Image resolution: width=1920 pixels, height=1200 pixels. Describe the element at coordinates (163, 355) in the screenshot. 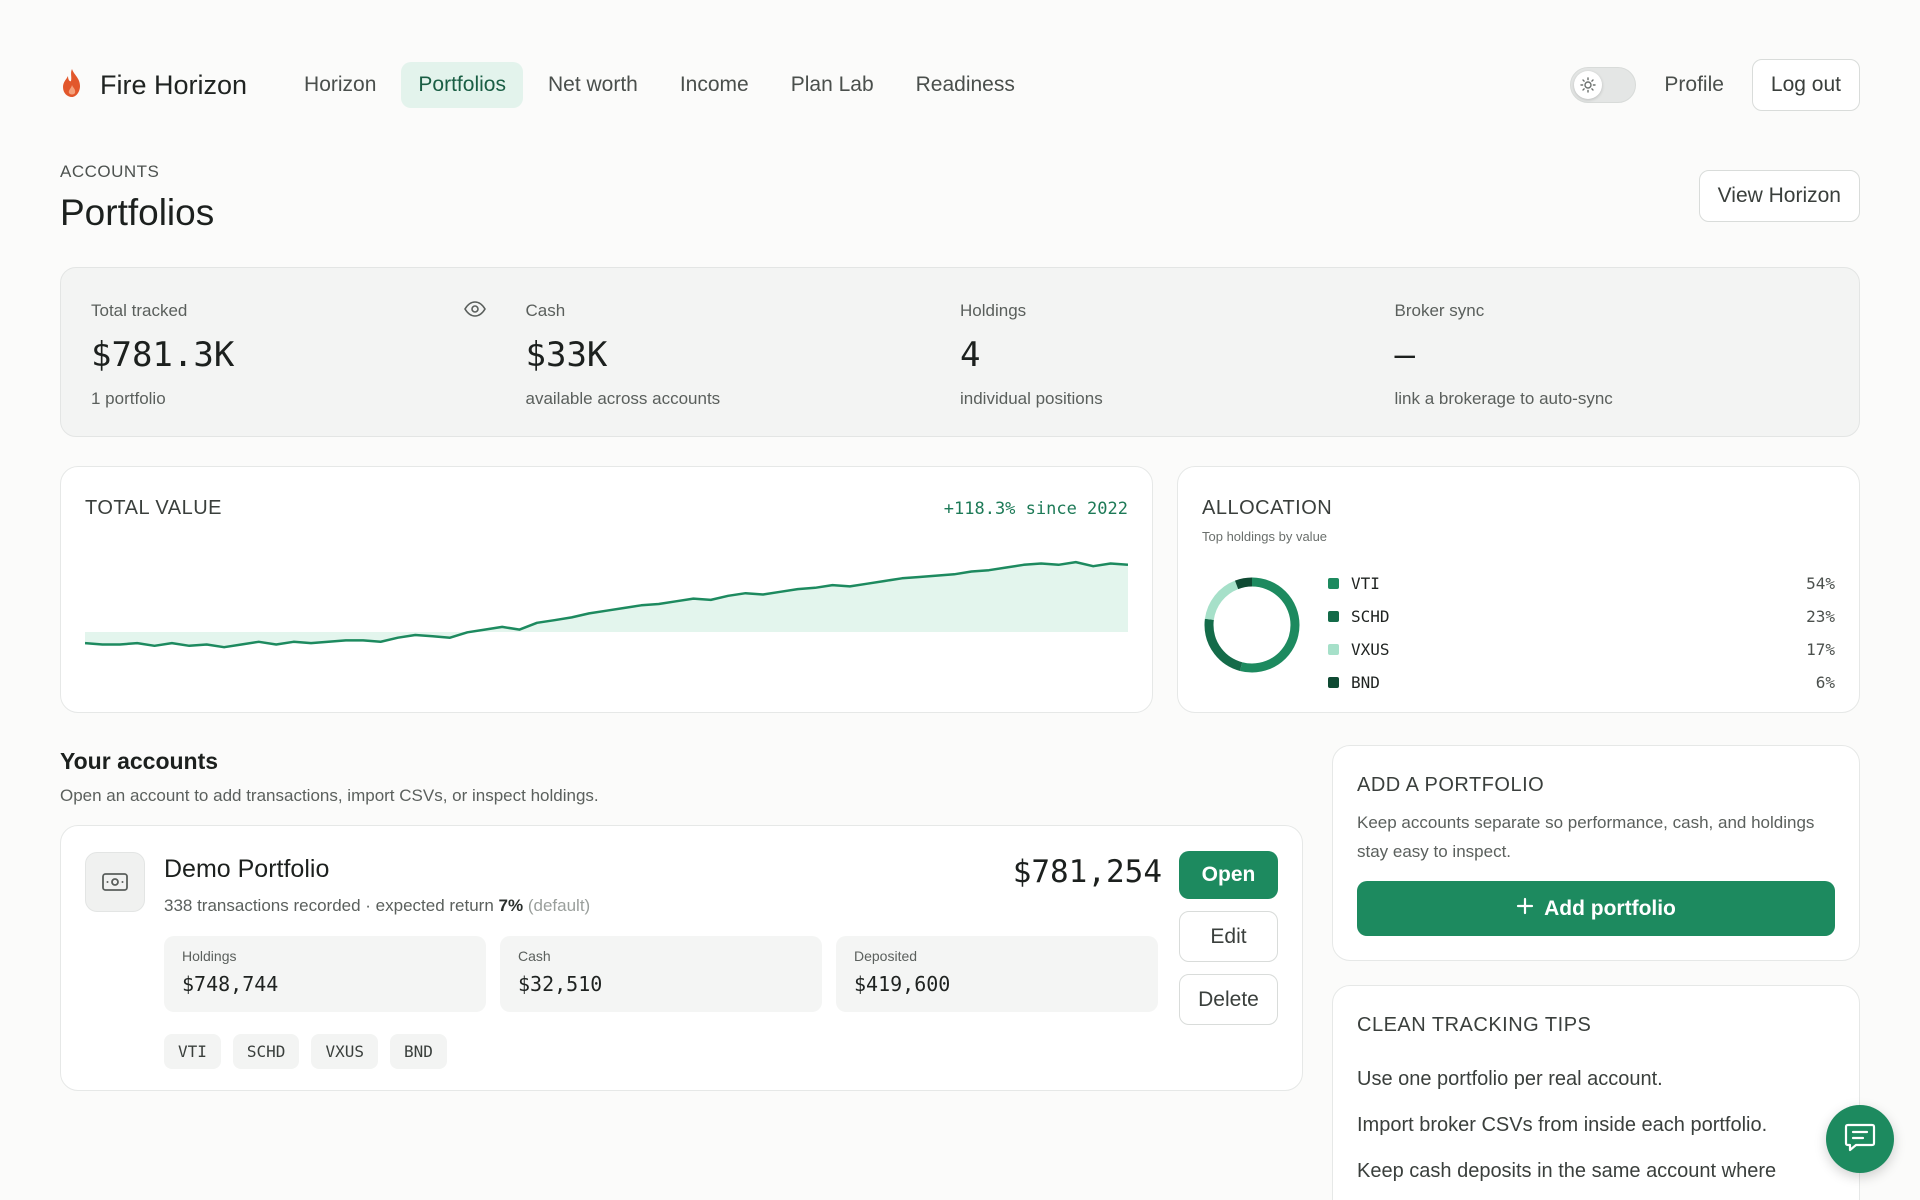

I see `stat-value: $781.3K` at that location.